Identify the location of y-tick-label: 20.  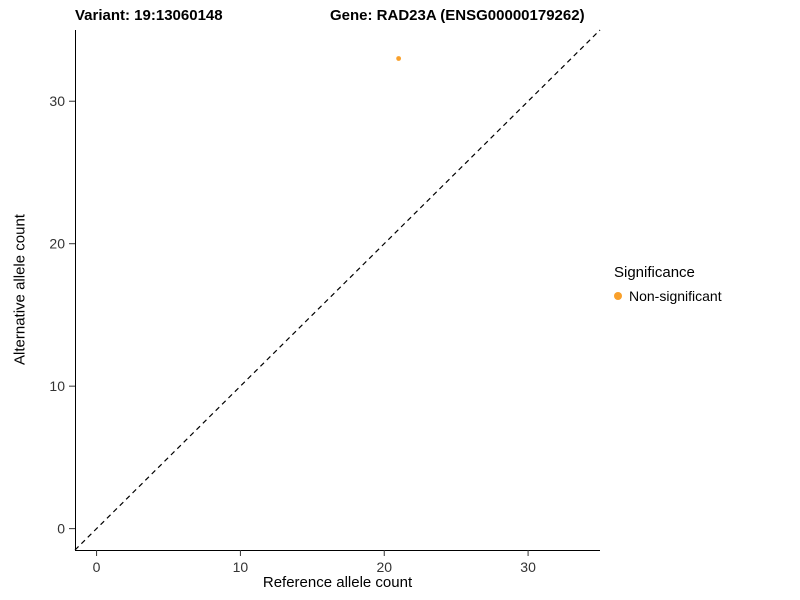
(57, 244).